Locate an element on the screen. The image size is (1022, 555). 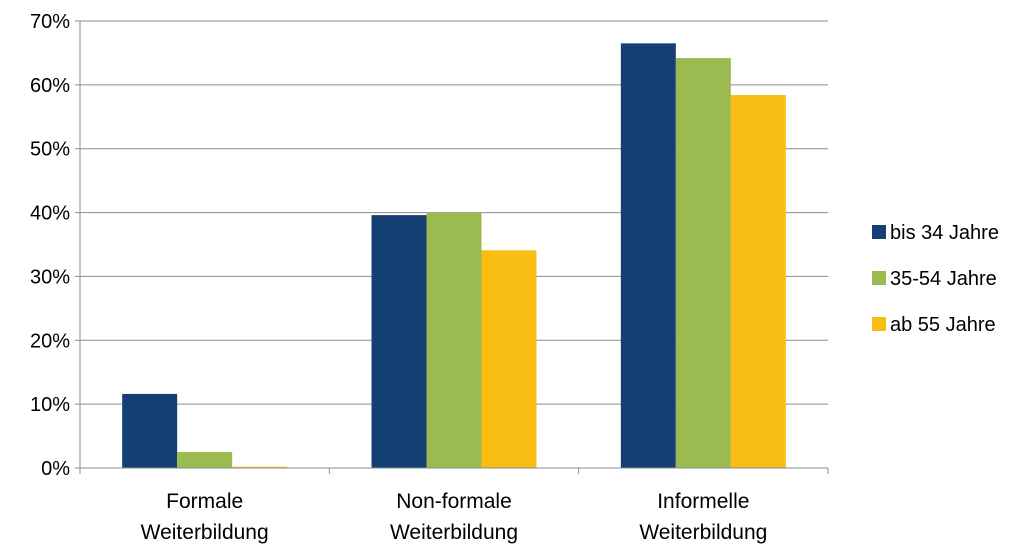
x-tick-label: Informelle is located at coordinates (703, 501).